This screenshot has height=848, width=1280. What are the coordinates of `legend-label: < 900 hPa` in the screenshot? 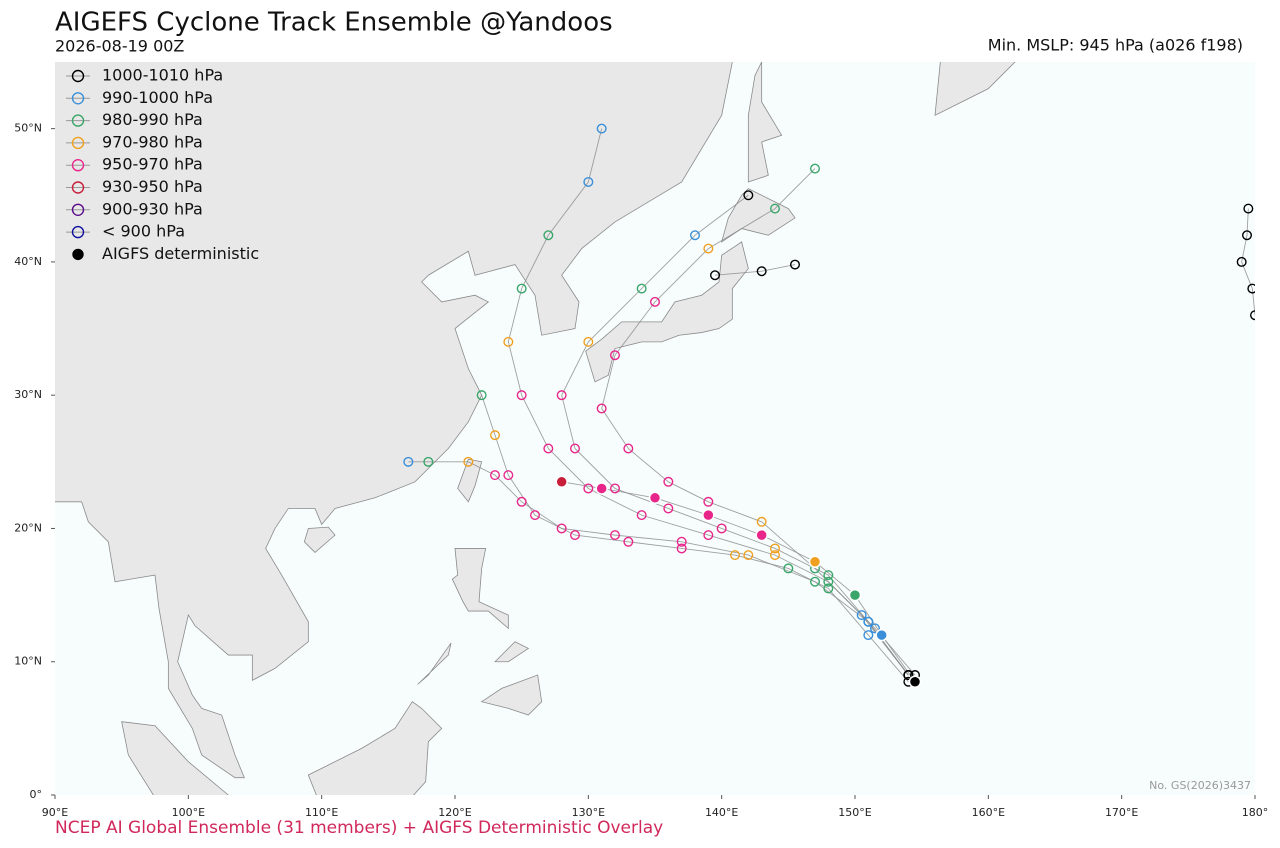 It's located at (143, 231).